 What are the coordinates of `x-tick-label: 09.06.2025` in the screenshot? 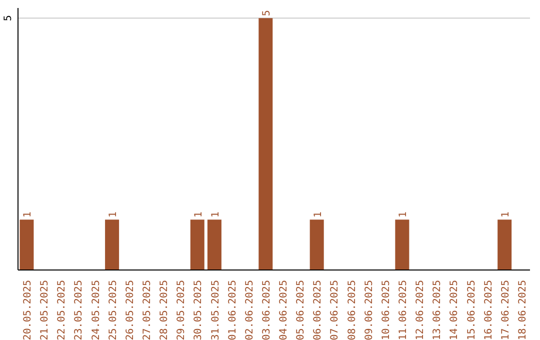 It's located at (369, 310).